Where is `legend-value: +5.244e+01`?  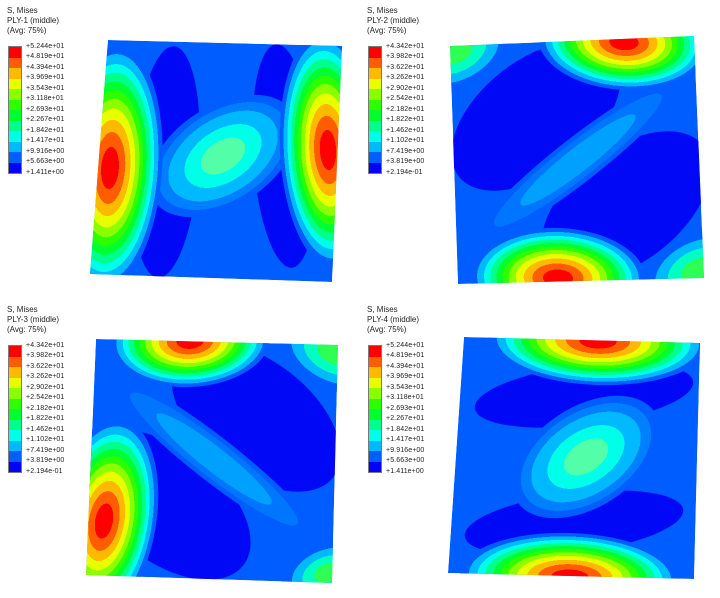 legend-value: +5.244e+01 is located at coordinates (45, 46).